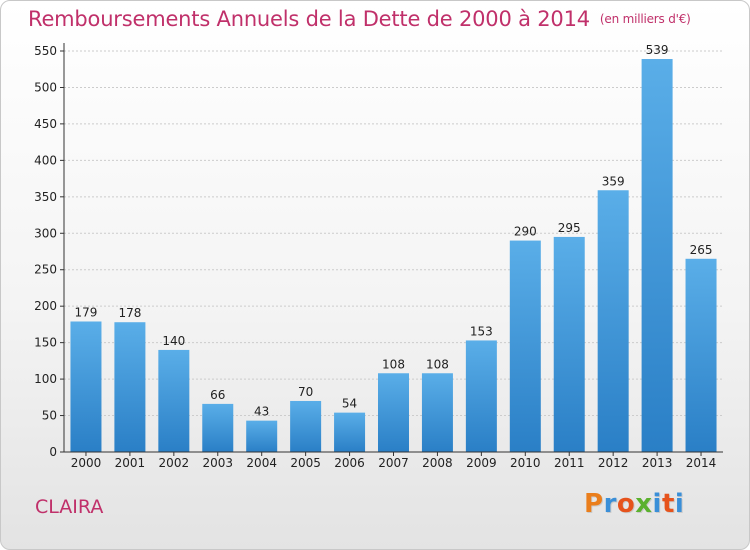  Describe the element at coordinates (350, 432) in the screenshot. I see `bar-2006` at that location.